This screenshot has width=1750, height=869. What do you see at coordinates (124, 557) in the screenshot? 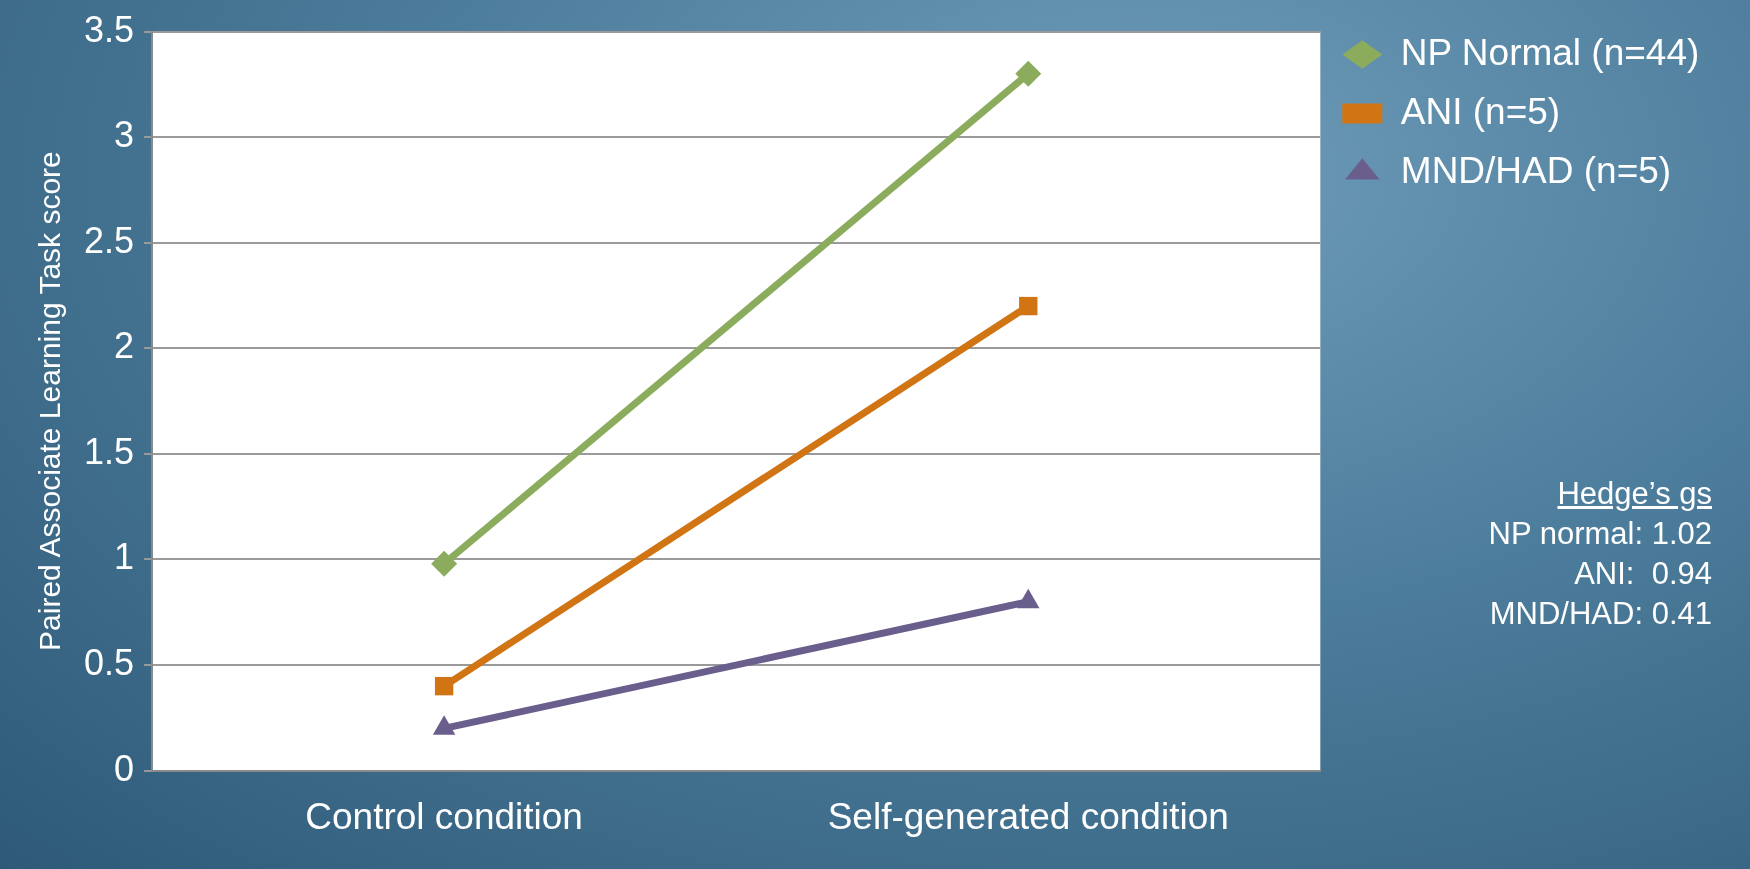
I see `y-tick-label: 1` at bounding box center [124, 557].